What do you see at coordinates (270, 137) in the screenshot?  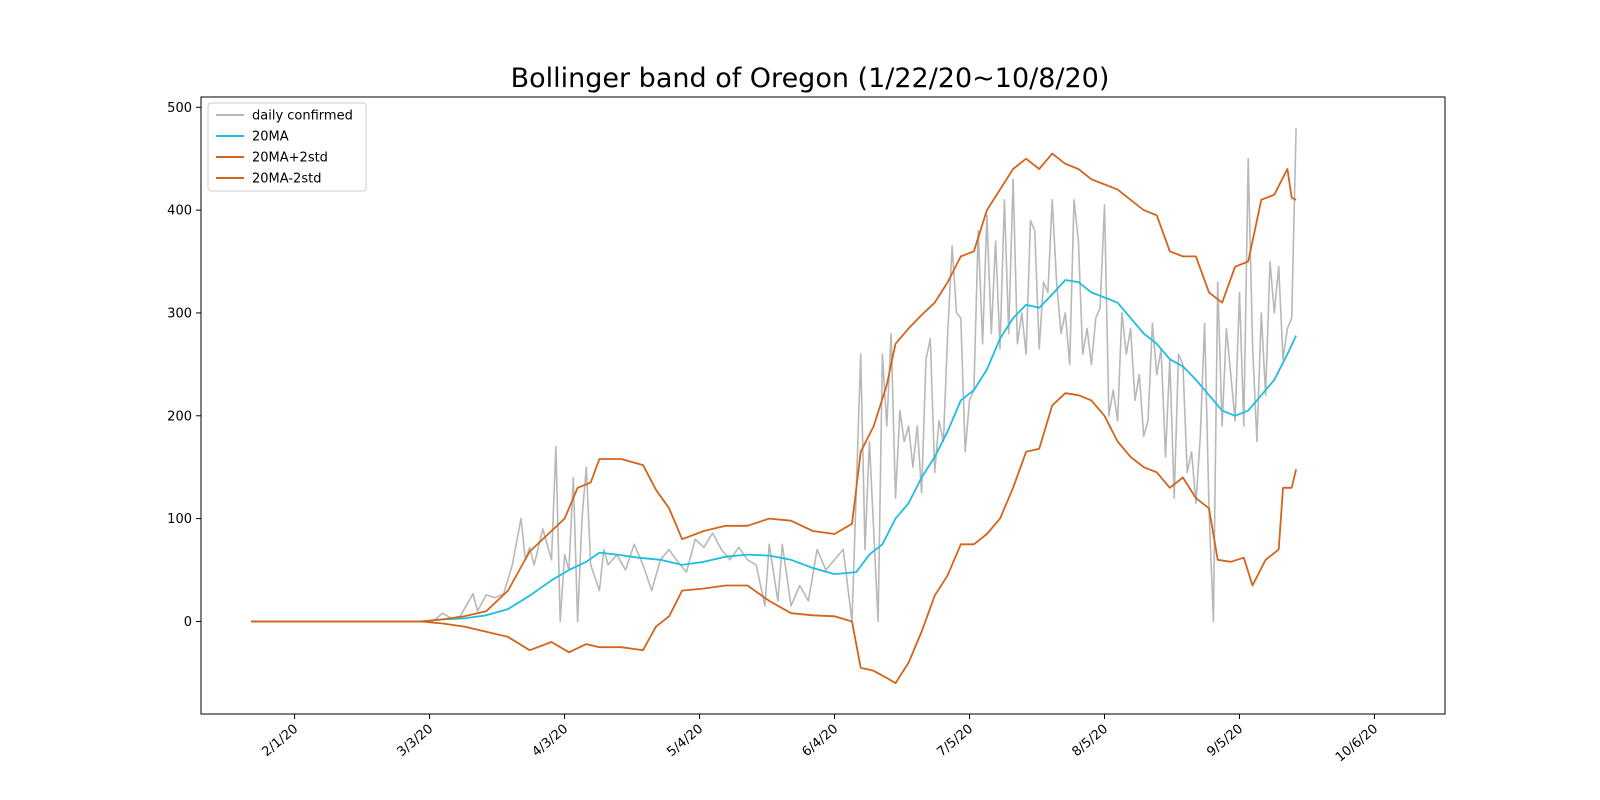 I see `legend-label: 20MA` at bounding box center [270, 137].